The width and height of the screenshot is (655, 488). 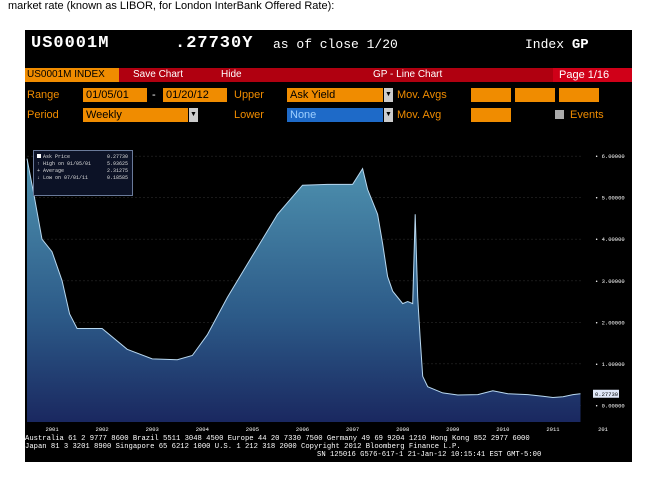 I want to click on x-tick-label: 201, so click(x=603, y=429).